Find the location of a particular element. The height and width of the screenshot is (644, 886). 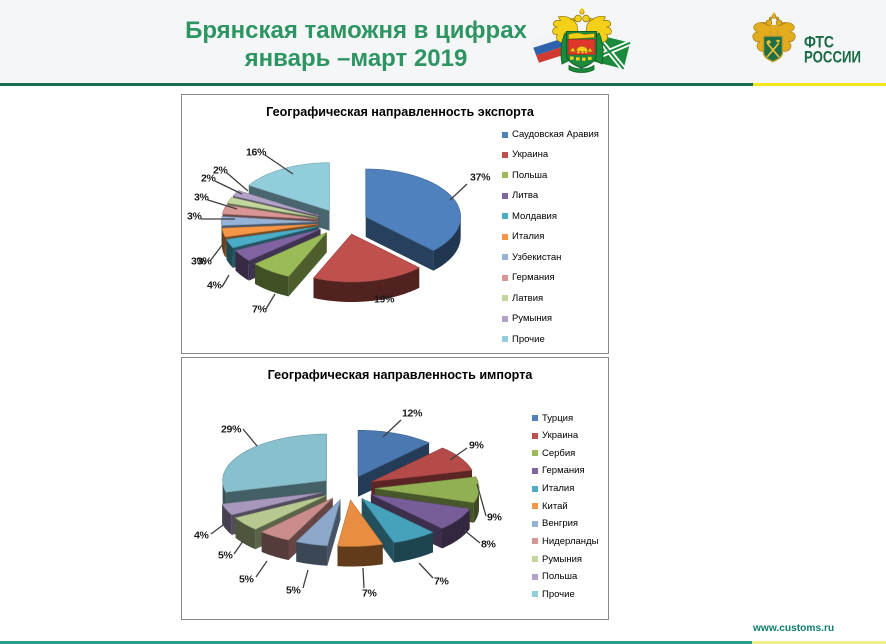

svg-text: РОССИИ is located at coordinates (832, 58).